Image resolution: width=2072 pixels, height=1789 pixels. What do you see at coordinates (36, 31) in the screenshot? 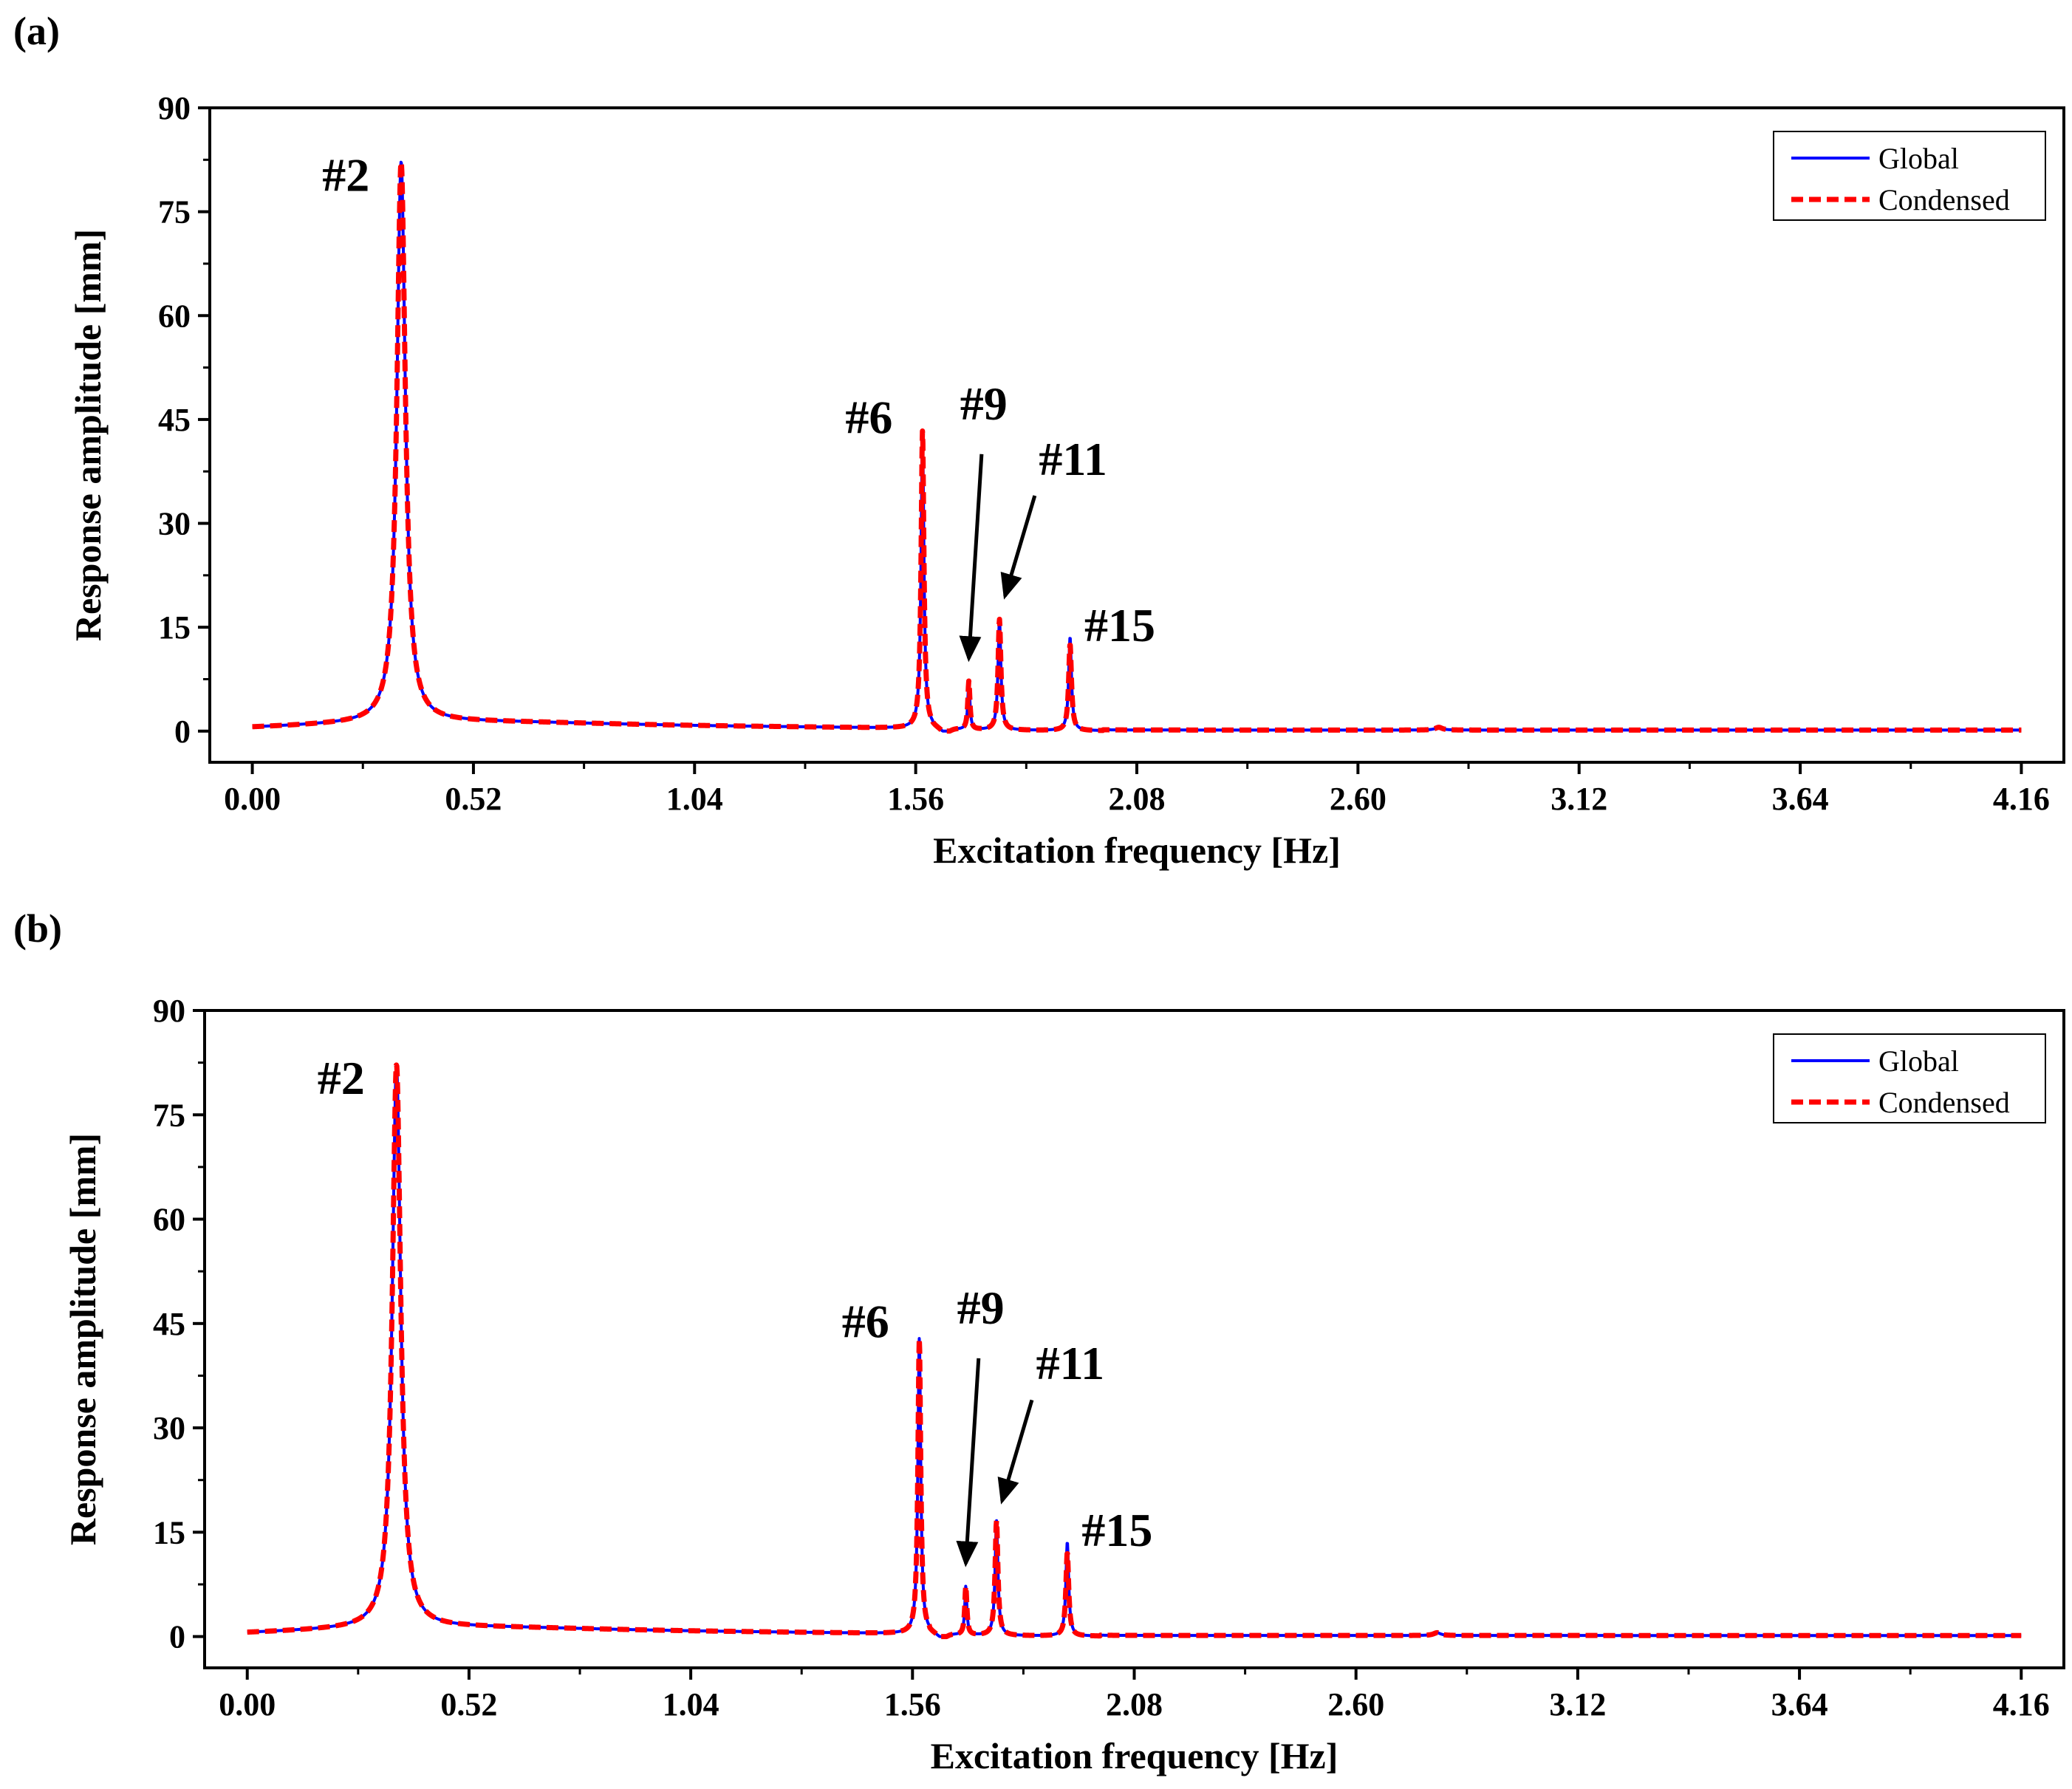
I see `panel-label: (a)` at bounding box center [36, 31].